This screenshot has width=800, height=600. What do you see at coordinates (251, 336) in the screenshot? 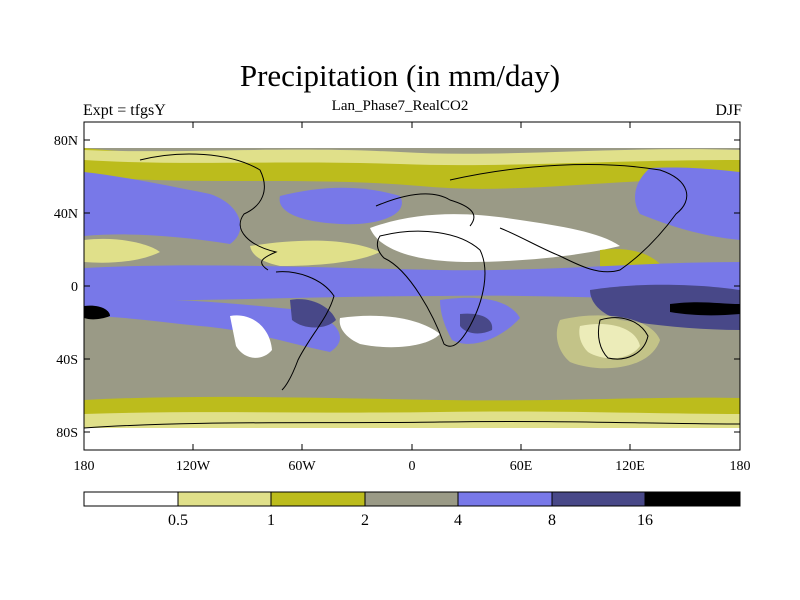
I see `field-sepac-dry` at bounding box center [251, 336].